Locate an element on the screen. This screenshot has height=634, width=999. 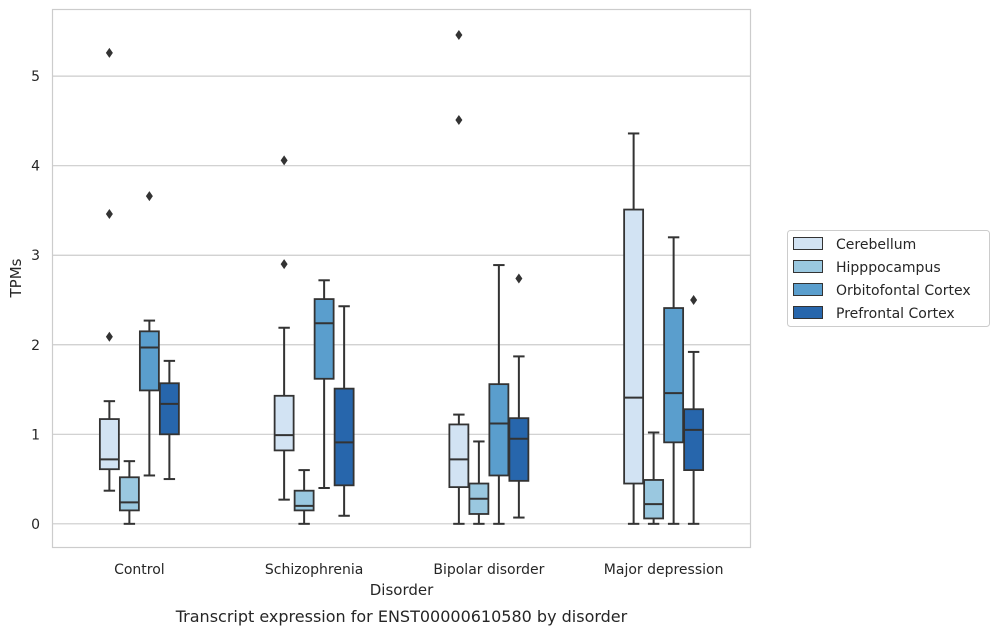
x-tick-label: Control is located at coordinates (139, 570).